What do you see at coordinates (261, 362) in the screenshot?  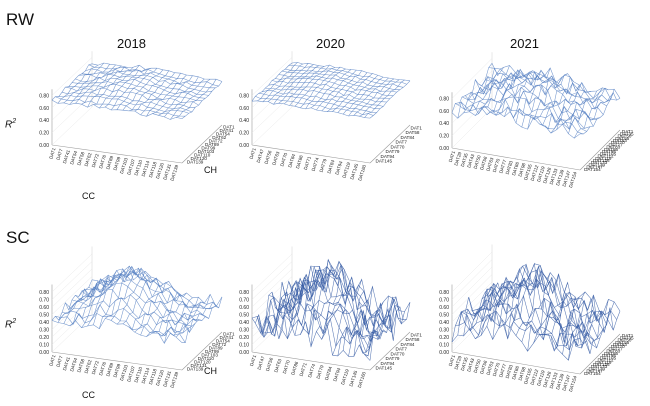 I see `cc-tick-label: DAT47` at bounding box center [261, 362].